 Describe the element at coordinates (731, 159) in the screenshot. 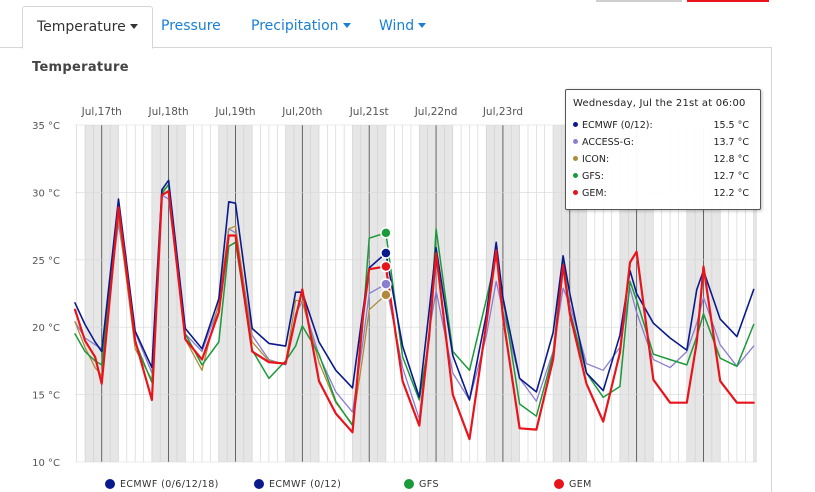

I see `tooltip-row-value: 12.8 °C` at that location.